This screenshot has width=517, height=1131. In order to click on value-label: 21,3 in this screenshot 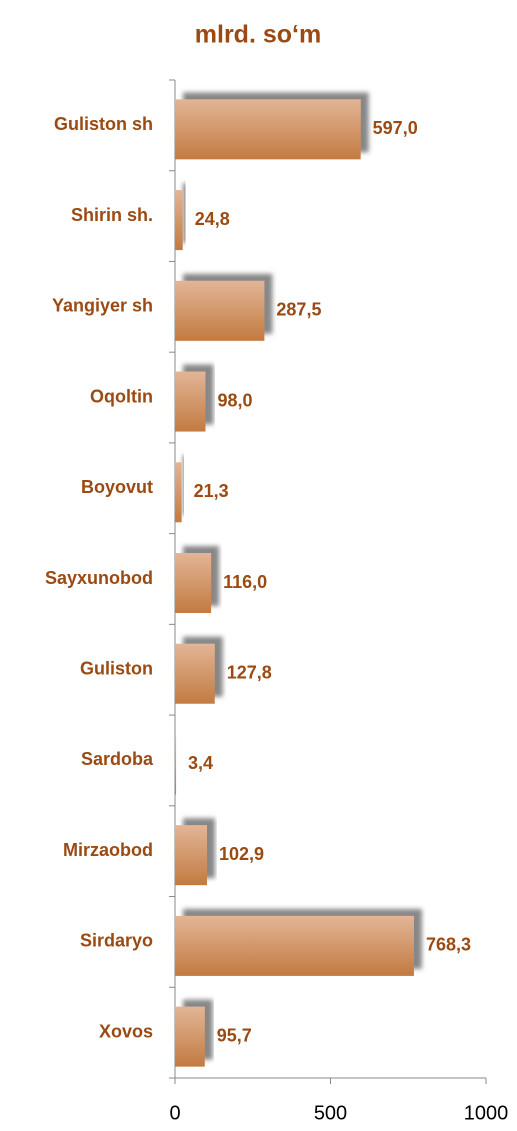, I will do `click(211, 491)`.